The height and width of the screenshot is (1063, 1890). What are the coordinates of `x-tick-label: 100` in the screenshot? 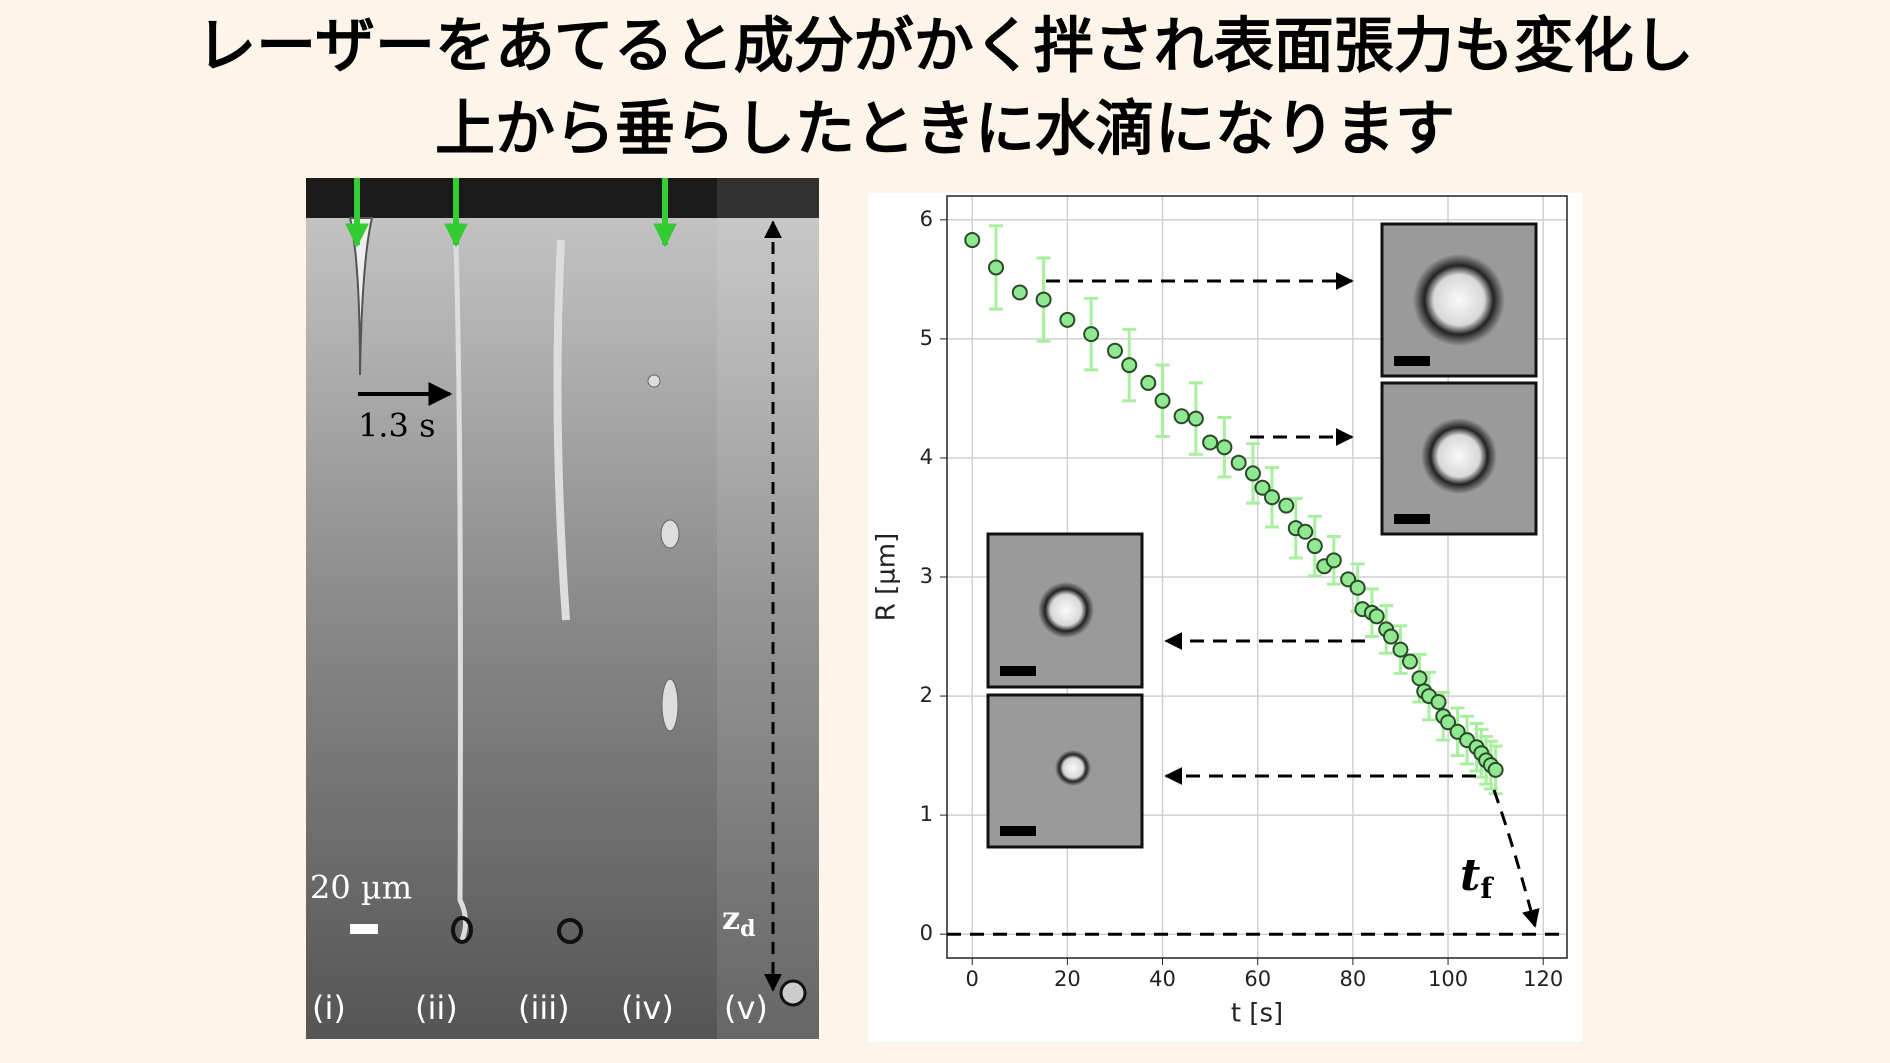 It's located at (1448, 979).